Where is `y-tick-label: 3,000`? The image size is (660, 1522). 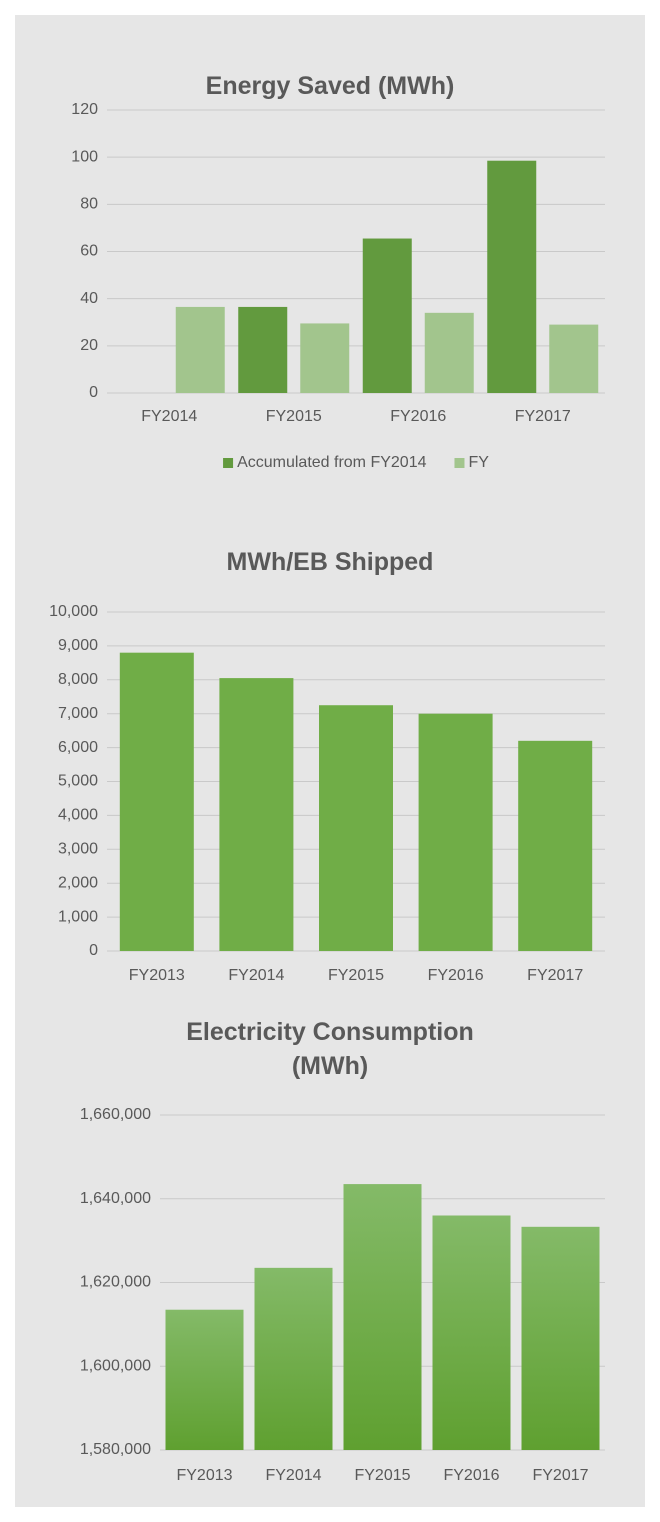 y-tick-label: 3,000 is located at coordinates (78, 849).